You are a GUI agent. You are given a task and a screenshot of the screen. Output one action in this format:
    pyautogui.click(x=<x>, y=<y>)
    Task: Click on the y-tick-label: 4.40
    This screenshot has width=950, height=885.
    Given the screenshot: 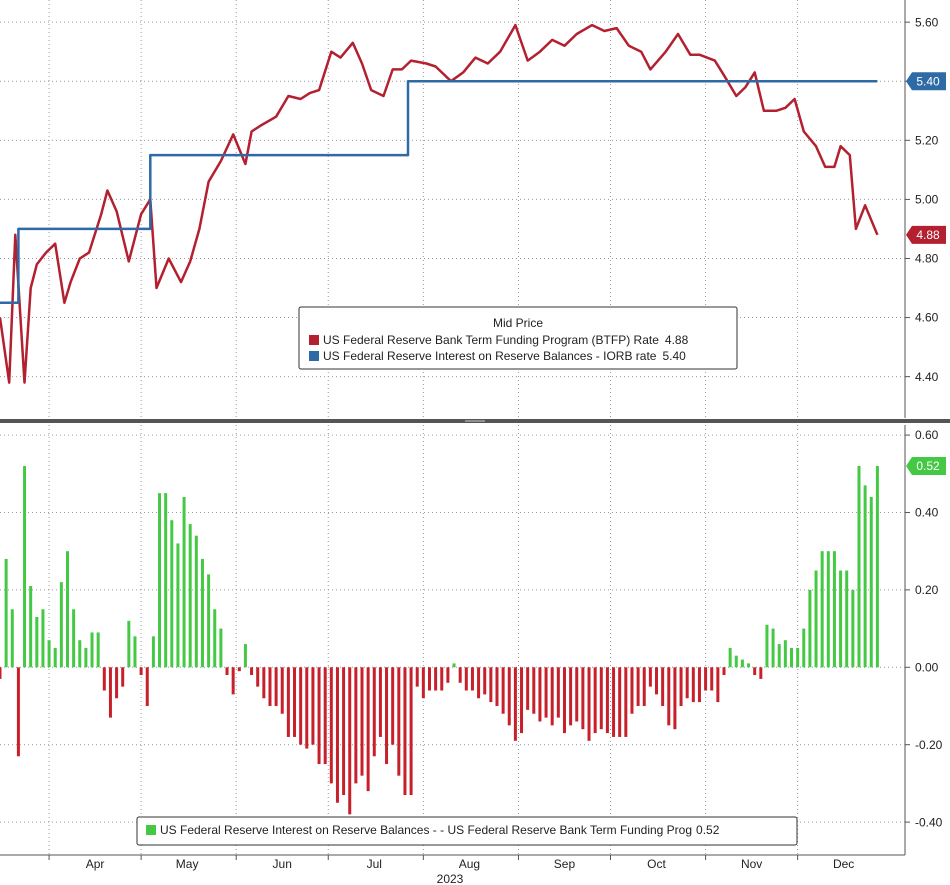 What is the action you would take?
    pyautogui.click(x=927, y=377)
    